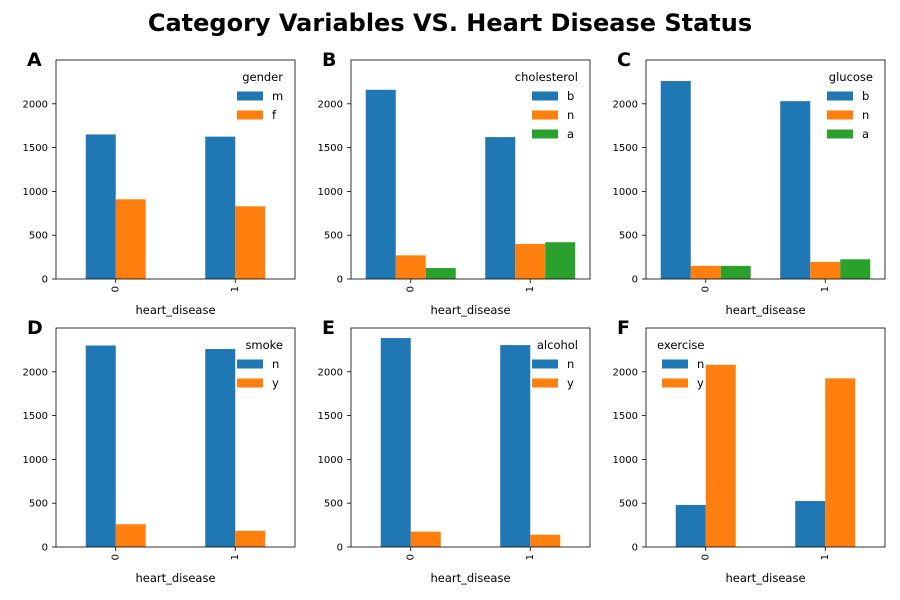 This screenshot has height=600, width=900. Describe the element at coordinates (329, 60) in the screenshot. I see `panel-letter: B` at that location.